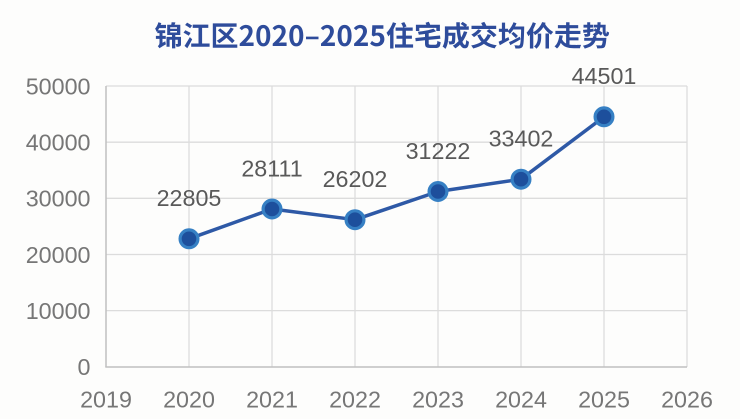 The image size is (740, 419). Describe the element at coordinates (189, 198) in the screenshot. I see `svg-text: 22805` at that location.